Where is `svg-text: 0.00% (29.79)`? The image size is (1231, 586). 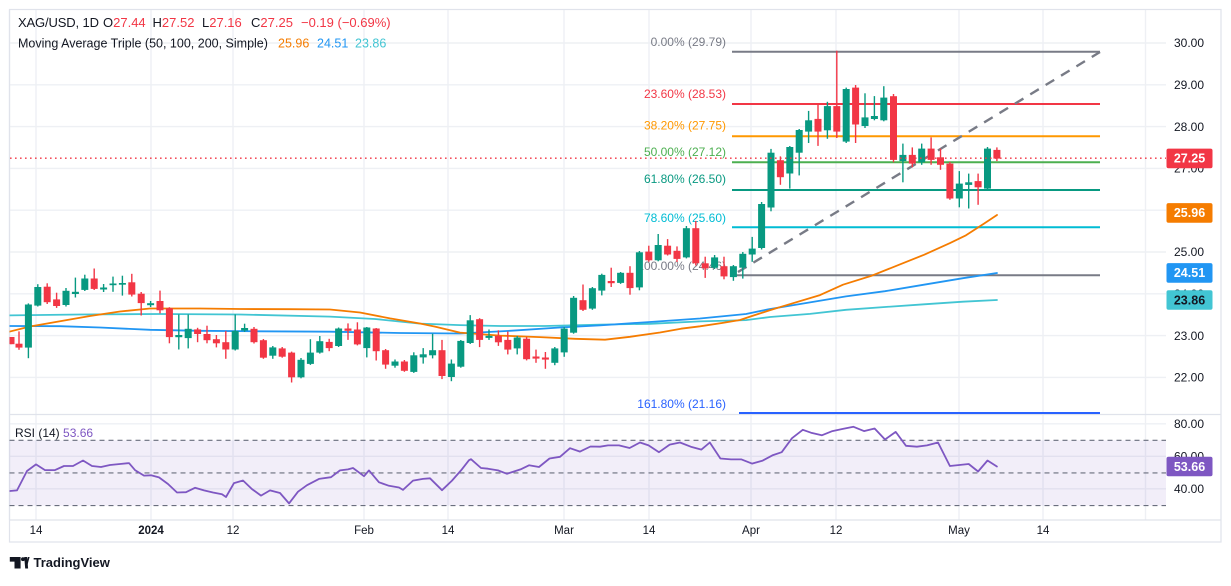
svg-text: 0.00% (29.79) is located at coordinates (688, 42).